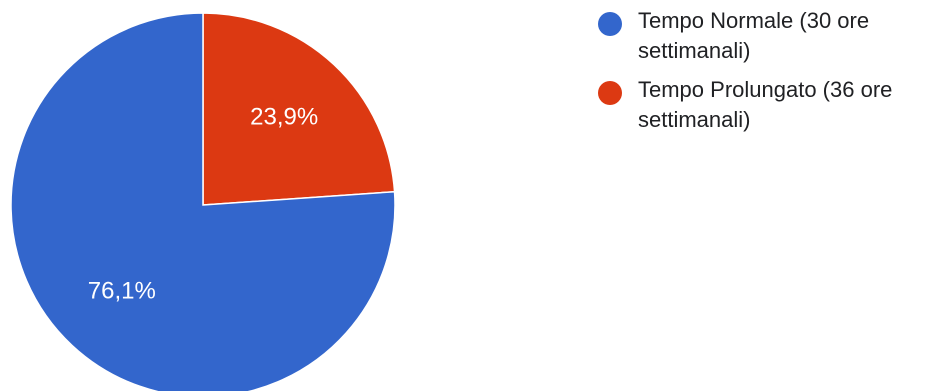 This screenshot has width=938, height=391. I want to click on pie-slice-label: 76,1%, so click(122, 290).